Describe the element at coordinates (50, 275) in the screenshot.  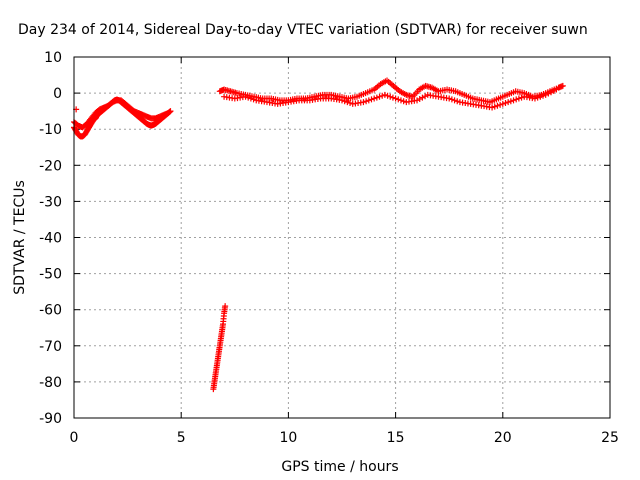
I see `y-tick-label: -50` at that location.